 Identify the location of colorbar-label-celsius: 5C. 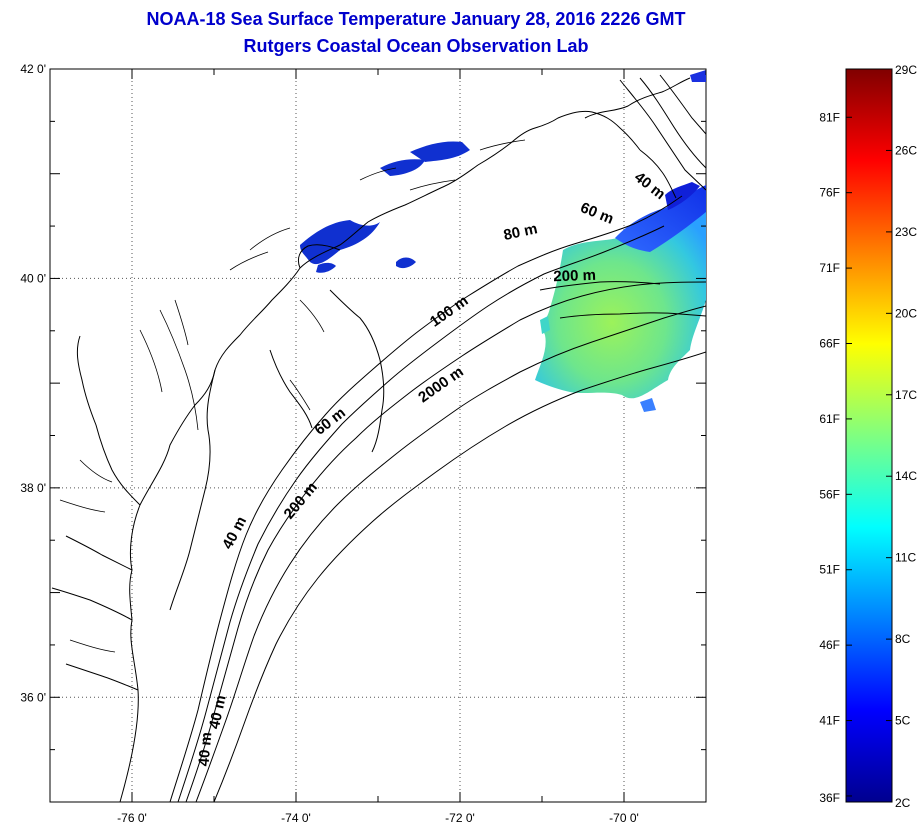
(903, 721).